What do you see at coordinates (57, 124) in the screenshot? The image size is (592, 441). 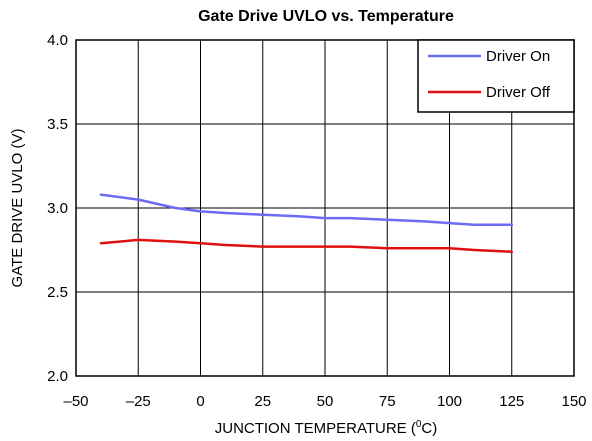 I see `y-tick-label: 3.5` at bounding box center [57, 124].